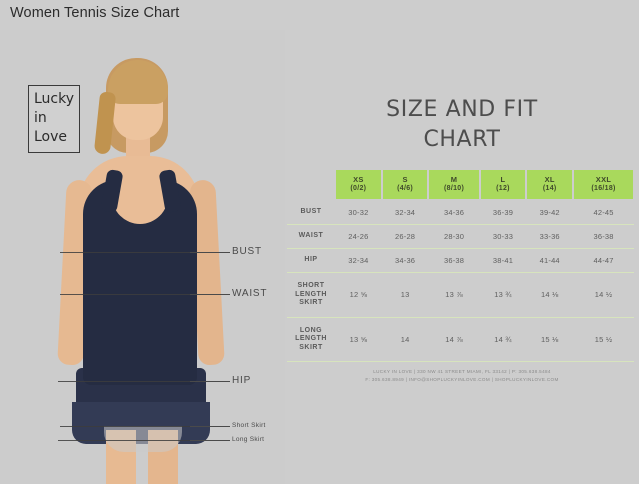 The width and height of the screenshot is (639, 484). Describe the element at coordinates (311, 285) in the screenshot. I see `row-label-line: SHORT` at that location.